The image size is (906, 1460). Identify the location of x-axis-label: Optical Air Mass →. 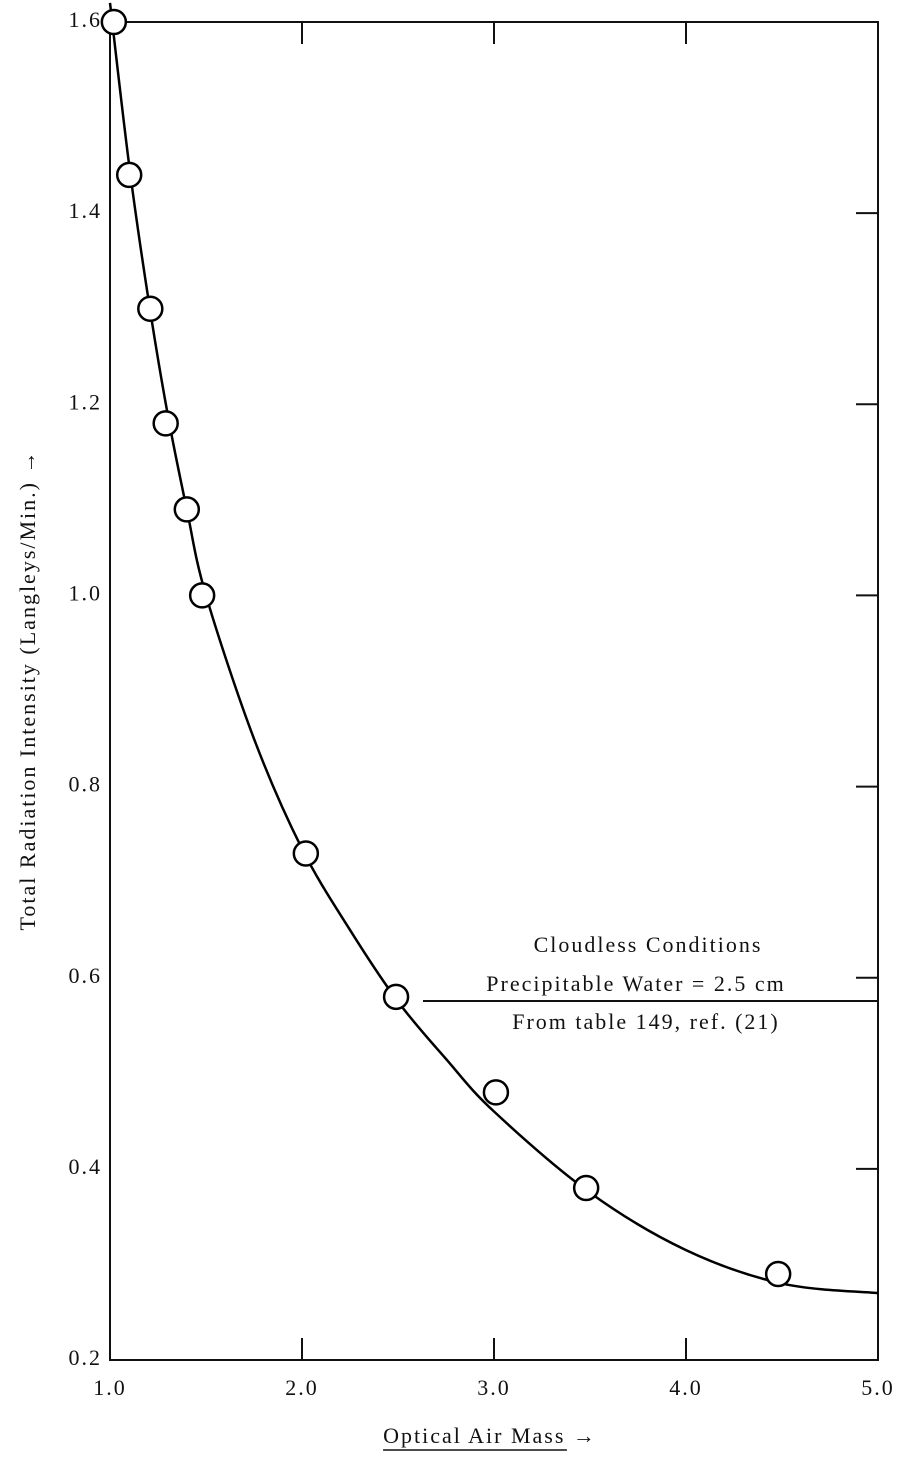
(490, 1435).